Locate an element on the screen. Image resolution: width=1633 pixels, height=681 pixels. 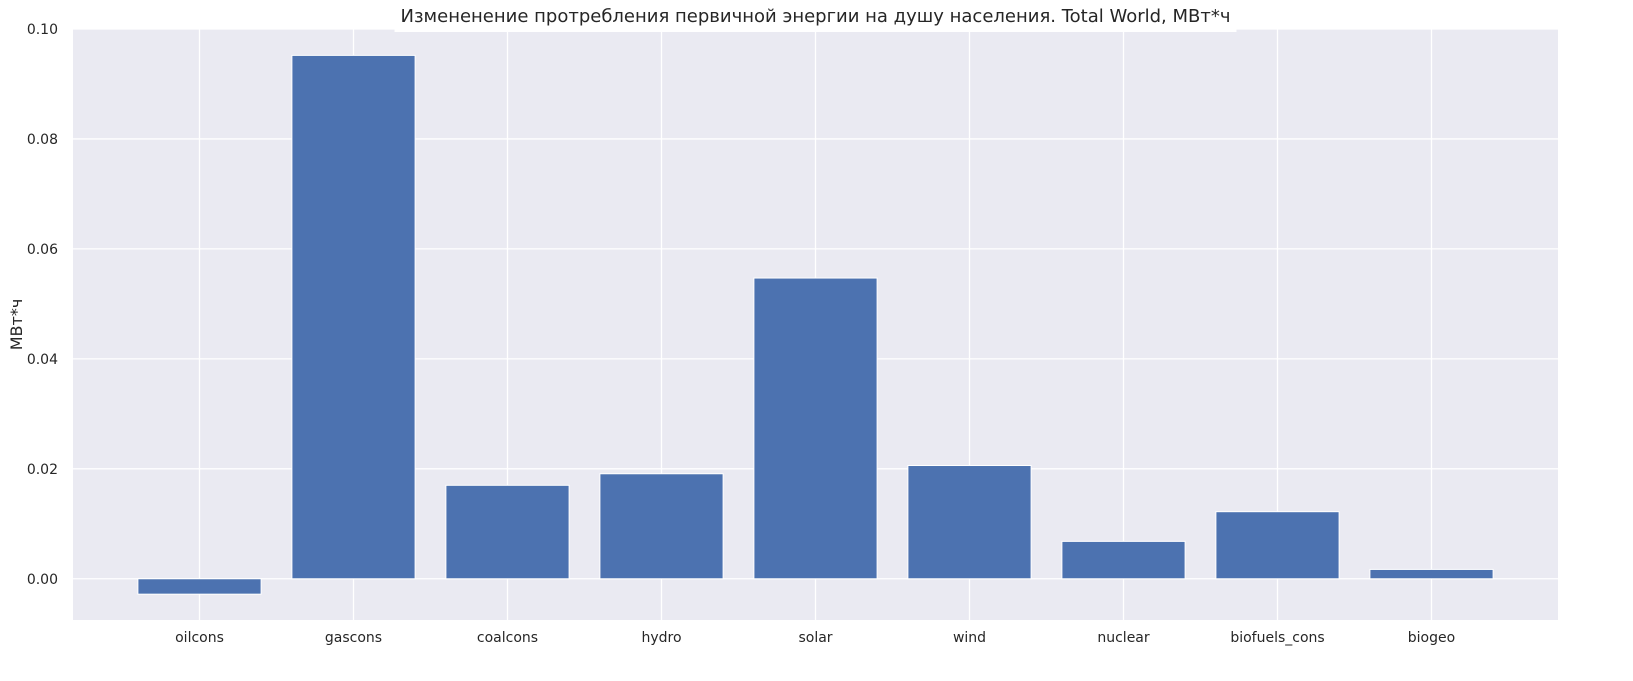
bar-gascons is located at coordinates (353, 317).